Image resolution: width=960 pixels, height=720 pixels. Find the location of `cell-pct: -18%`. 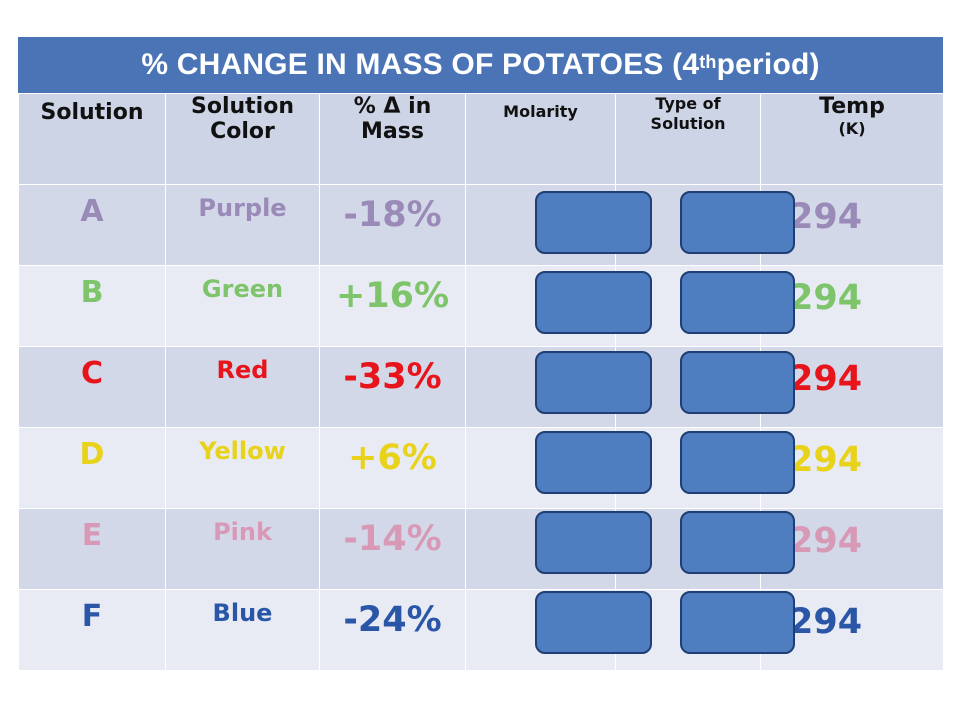

cell-pct: -18% is located at coordinates (392, 225).